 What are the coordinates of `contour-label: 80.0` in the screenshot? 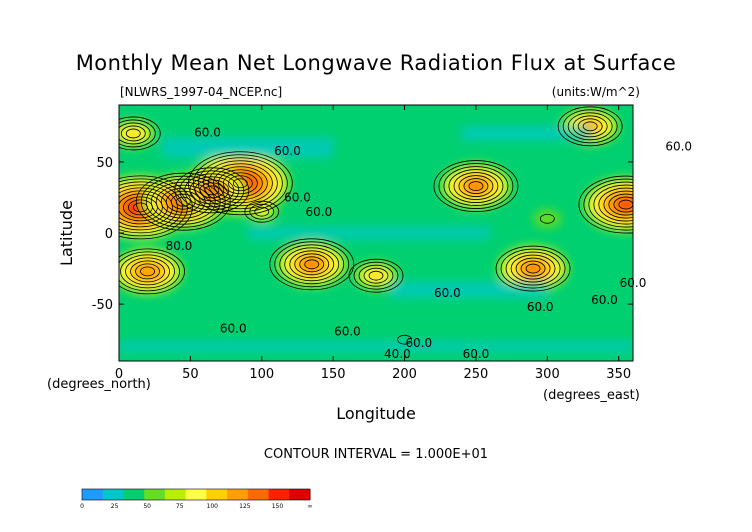 It's located at (179, 246).